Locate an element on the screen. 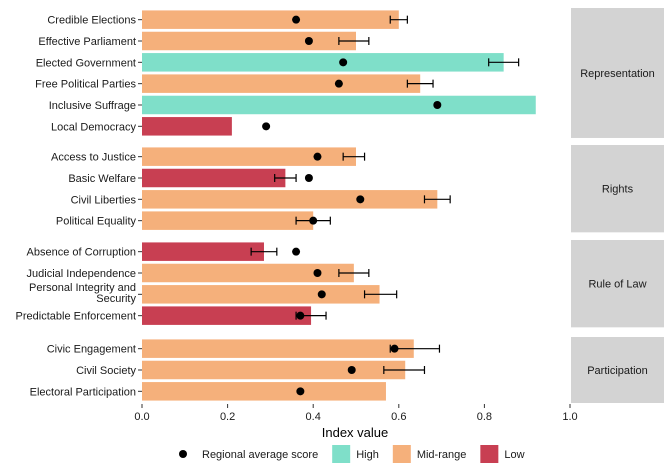  bar-row: Civil Liberties is located at coordinates (261, 199).